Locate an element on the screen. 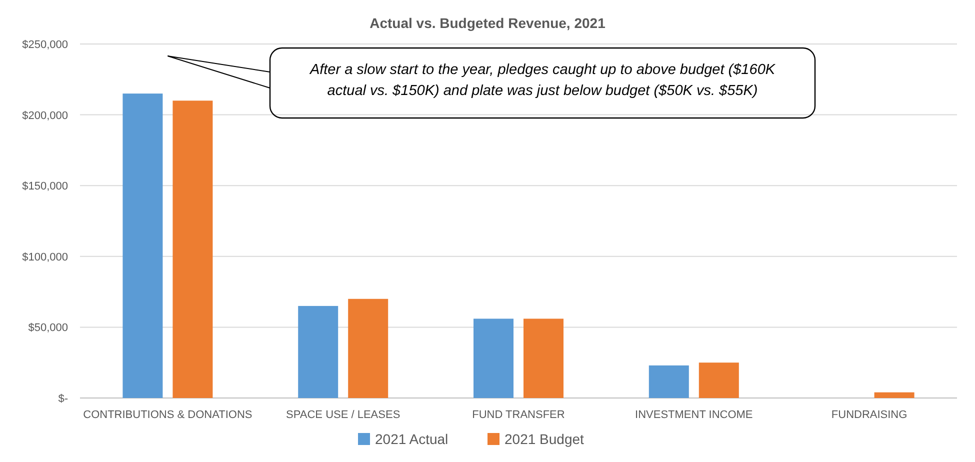 This screenshot has height=462, width=975. x-tick-label: INVESTMENT INCOME is located at coordinates (694, 415).